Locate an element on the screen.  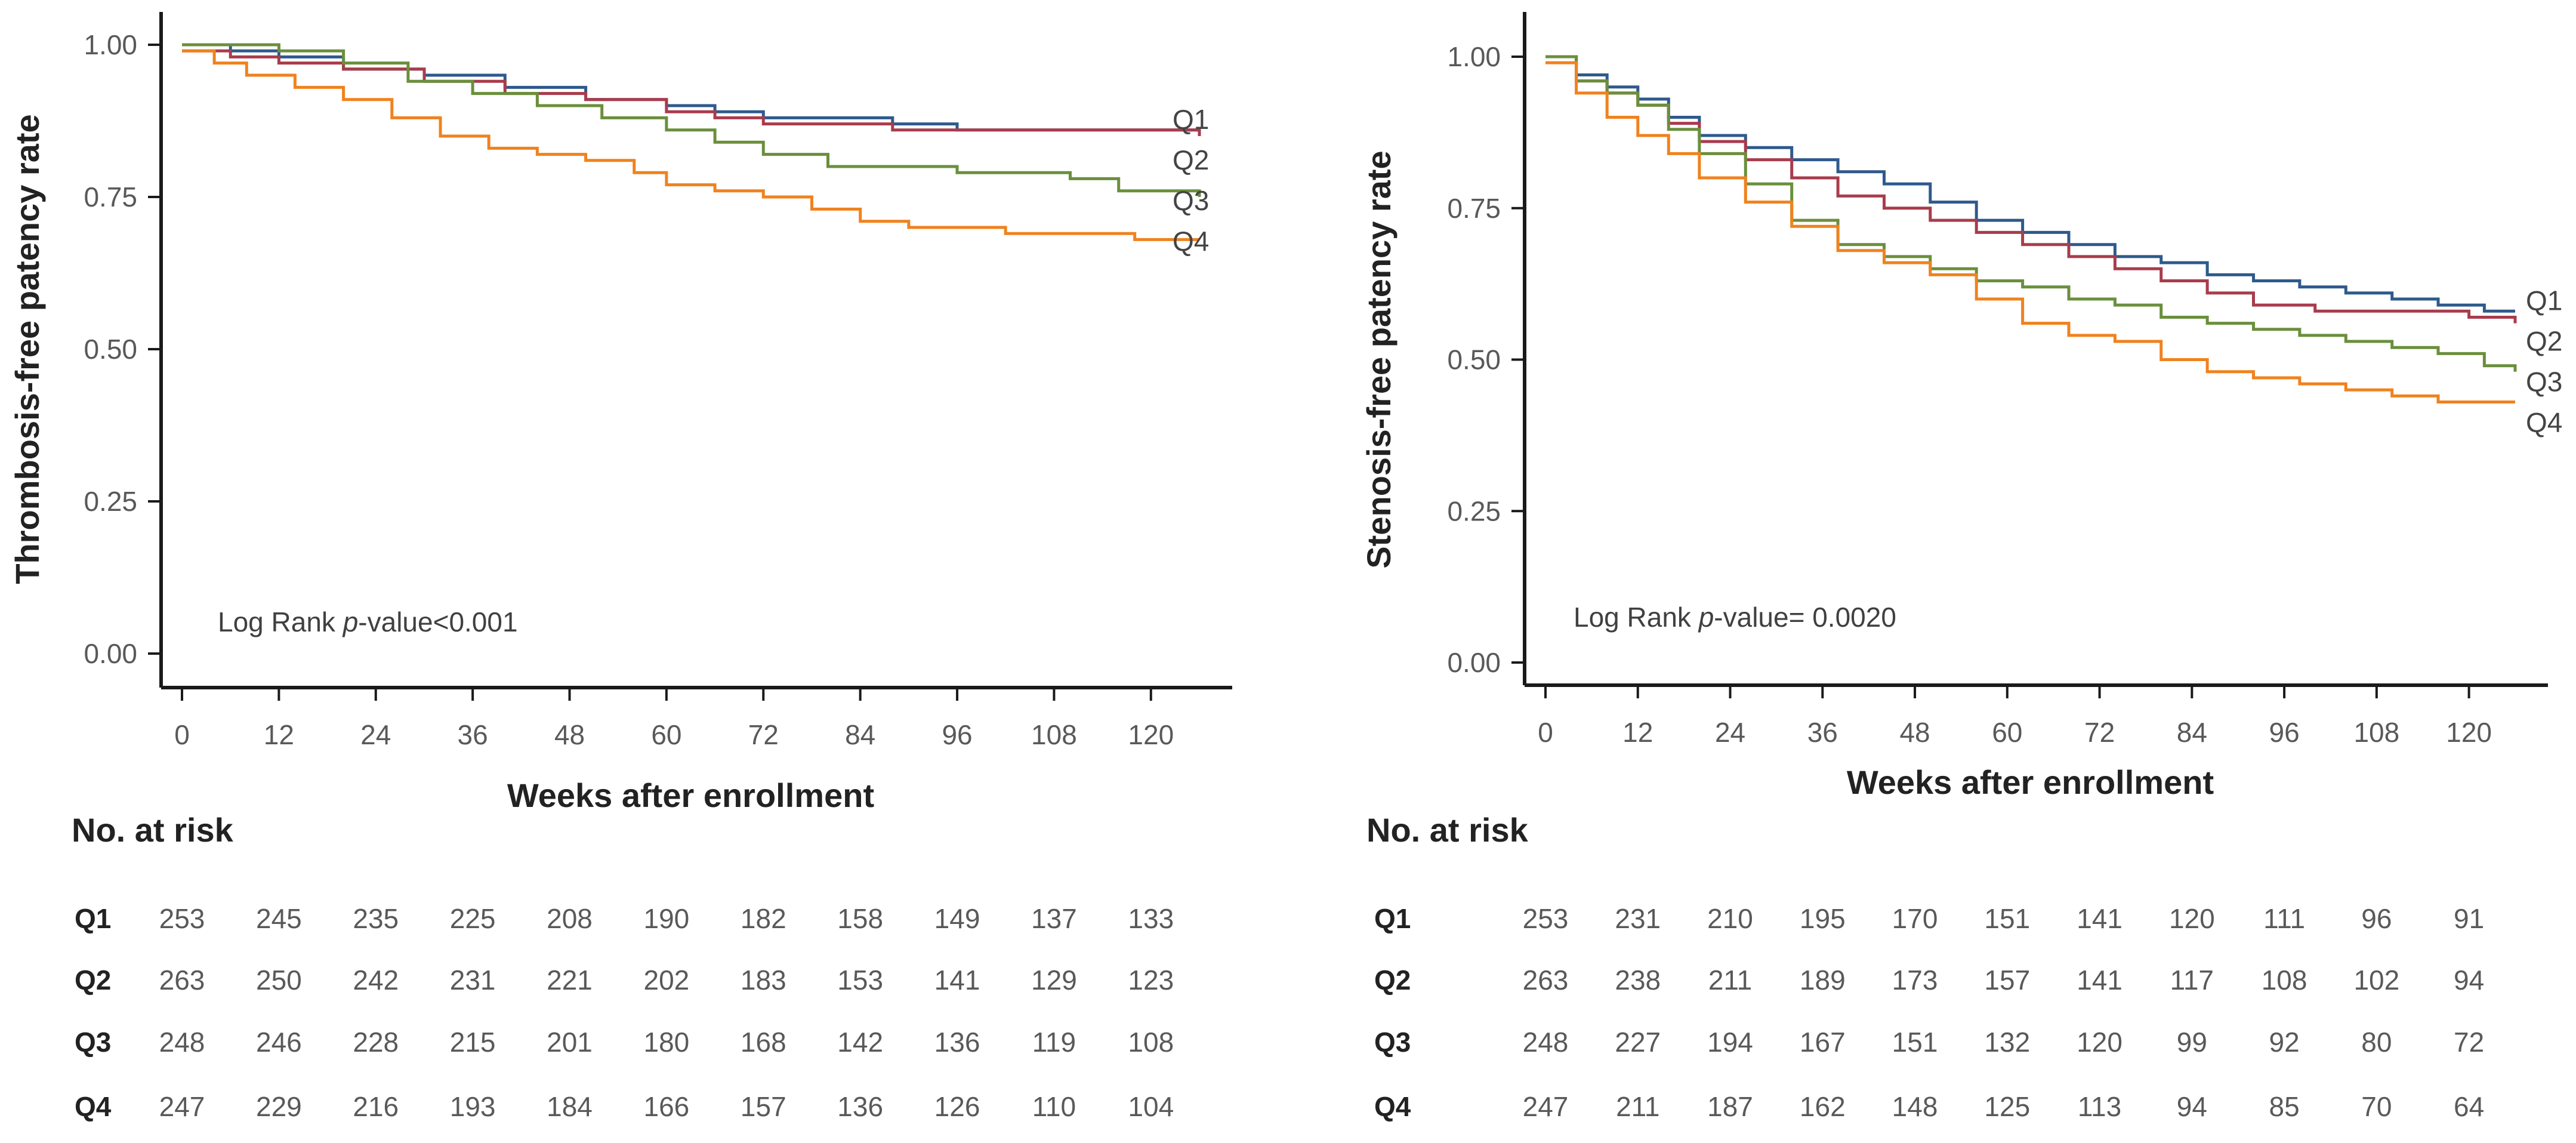
annotation-suffix: -value= 0.0020 is located at coordinates (1805, 617).